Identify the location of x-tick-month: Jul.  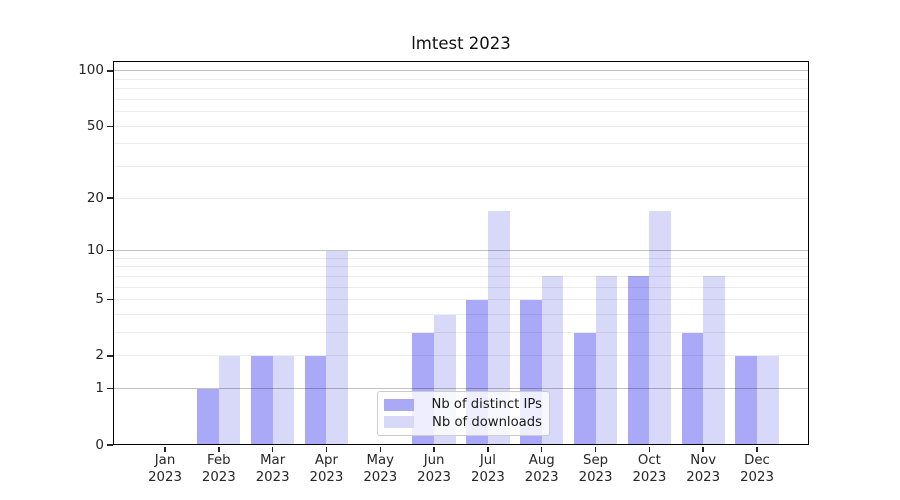
(487, 460).